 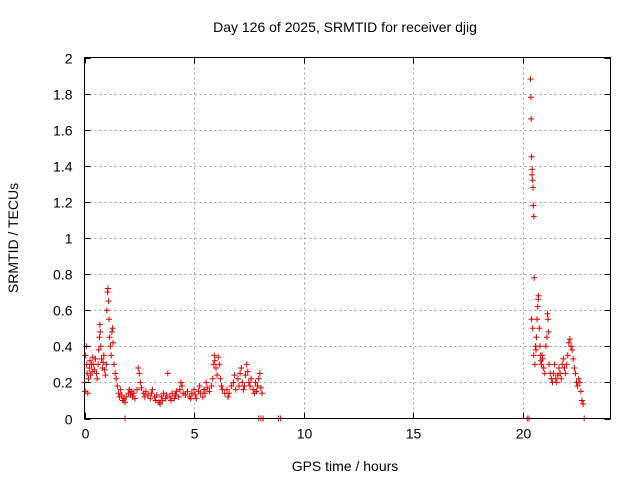 What do you see at coordinates (69, 239) in the screenshot?
I see `y-tick-label: 1` at bounding box center [69, 239].